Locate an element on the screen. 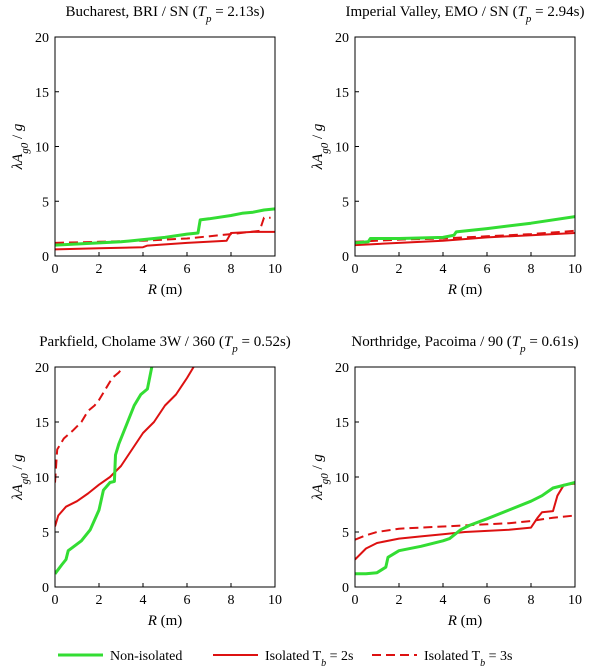 The height and width of the screenshot is (671, 600). legend-label-suffix: = 2s is located at coordinates (339, 656).